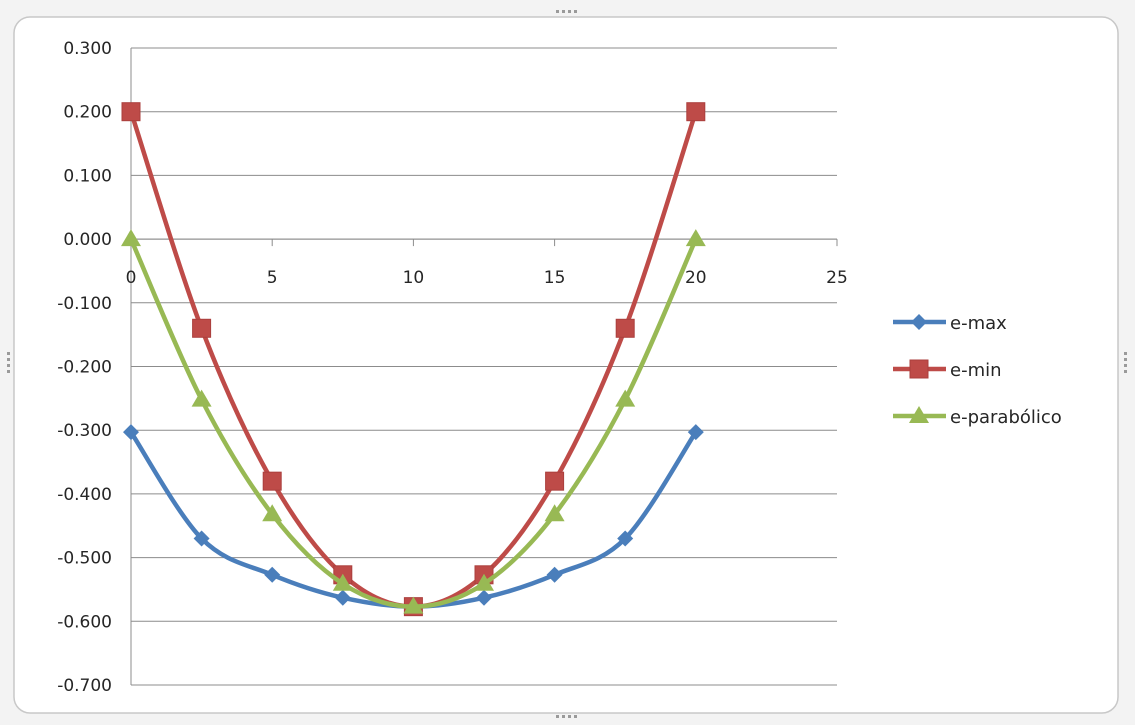 The height and width of the screenshot is (725, 1135). Describe the element at coordinates (84, 304) in the screenshot. I see `y-tick-label: -0.100` at that location.